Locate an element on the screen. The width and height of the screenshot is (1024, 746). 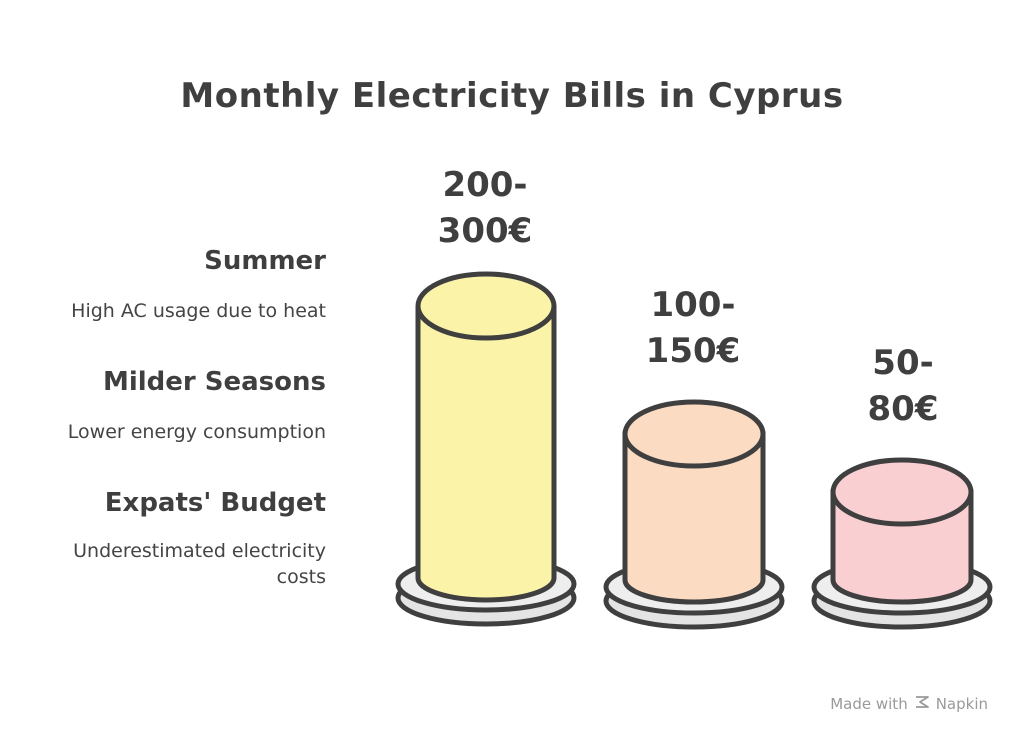
napkin-logo-icon is located at coordinates (922, 704).